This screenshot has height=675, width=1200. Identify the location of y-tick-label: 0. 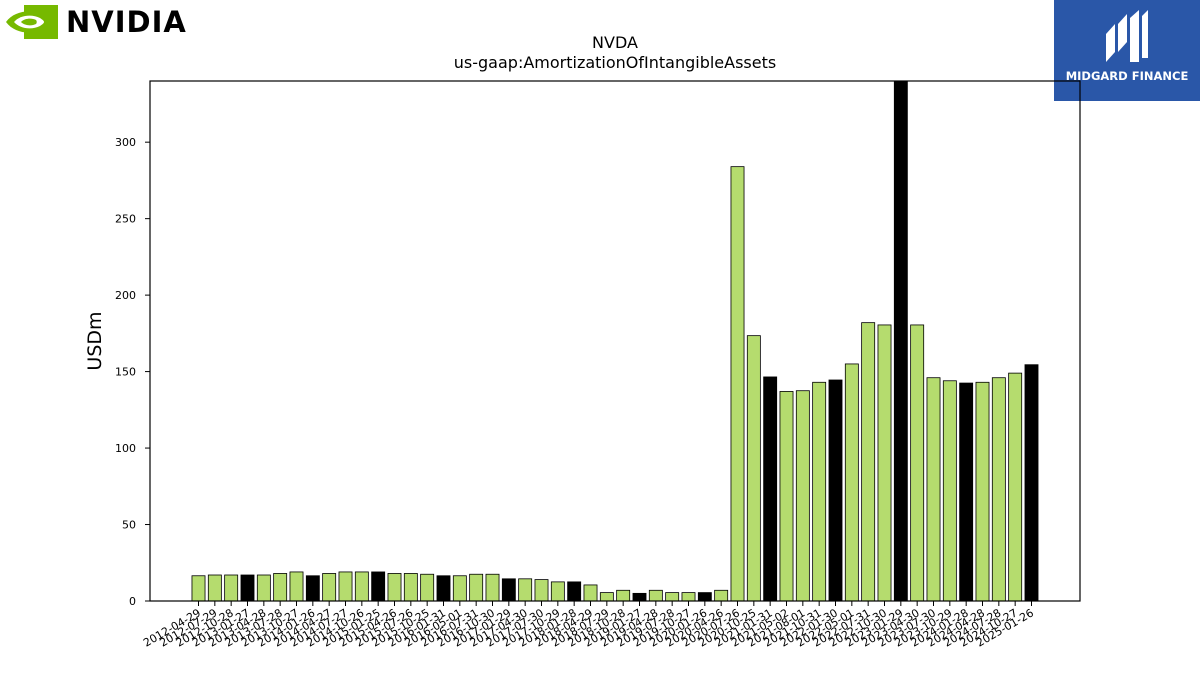
(132, 601).